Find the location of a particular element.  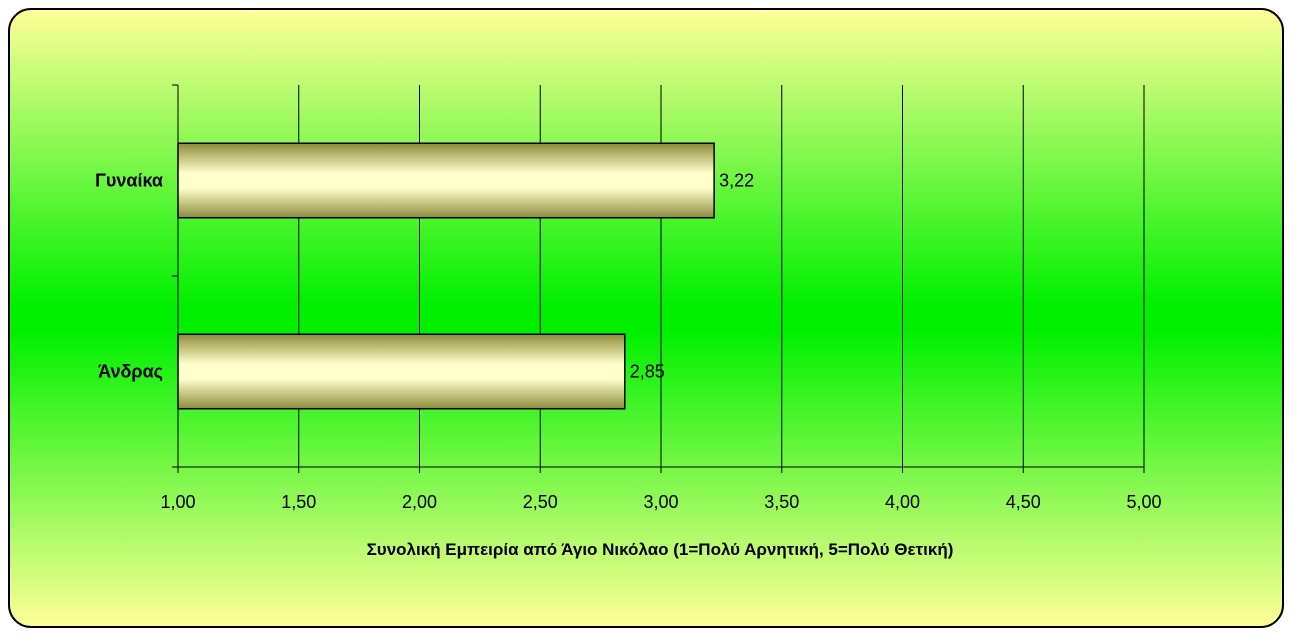

x-tick-label: 3,00 is located at coordinates (660, 502).